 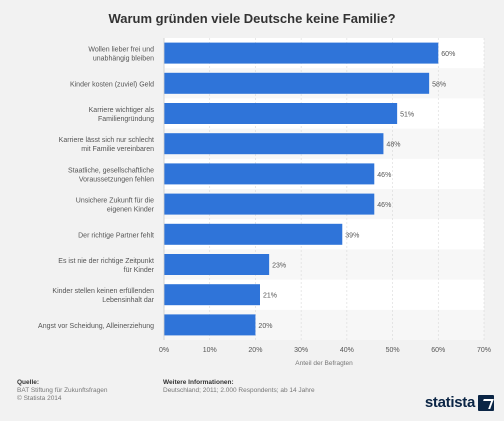 I want to click on category-label: Wollen lieber frei und unabhängig bleiben, so click(x=121, y=55).